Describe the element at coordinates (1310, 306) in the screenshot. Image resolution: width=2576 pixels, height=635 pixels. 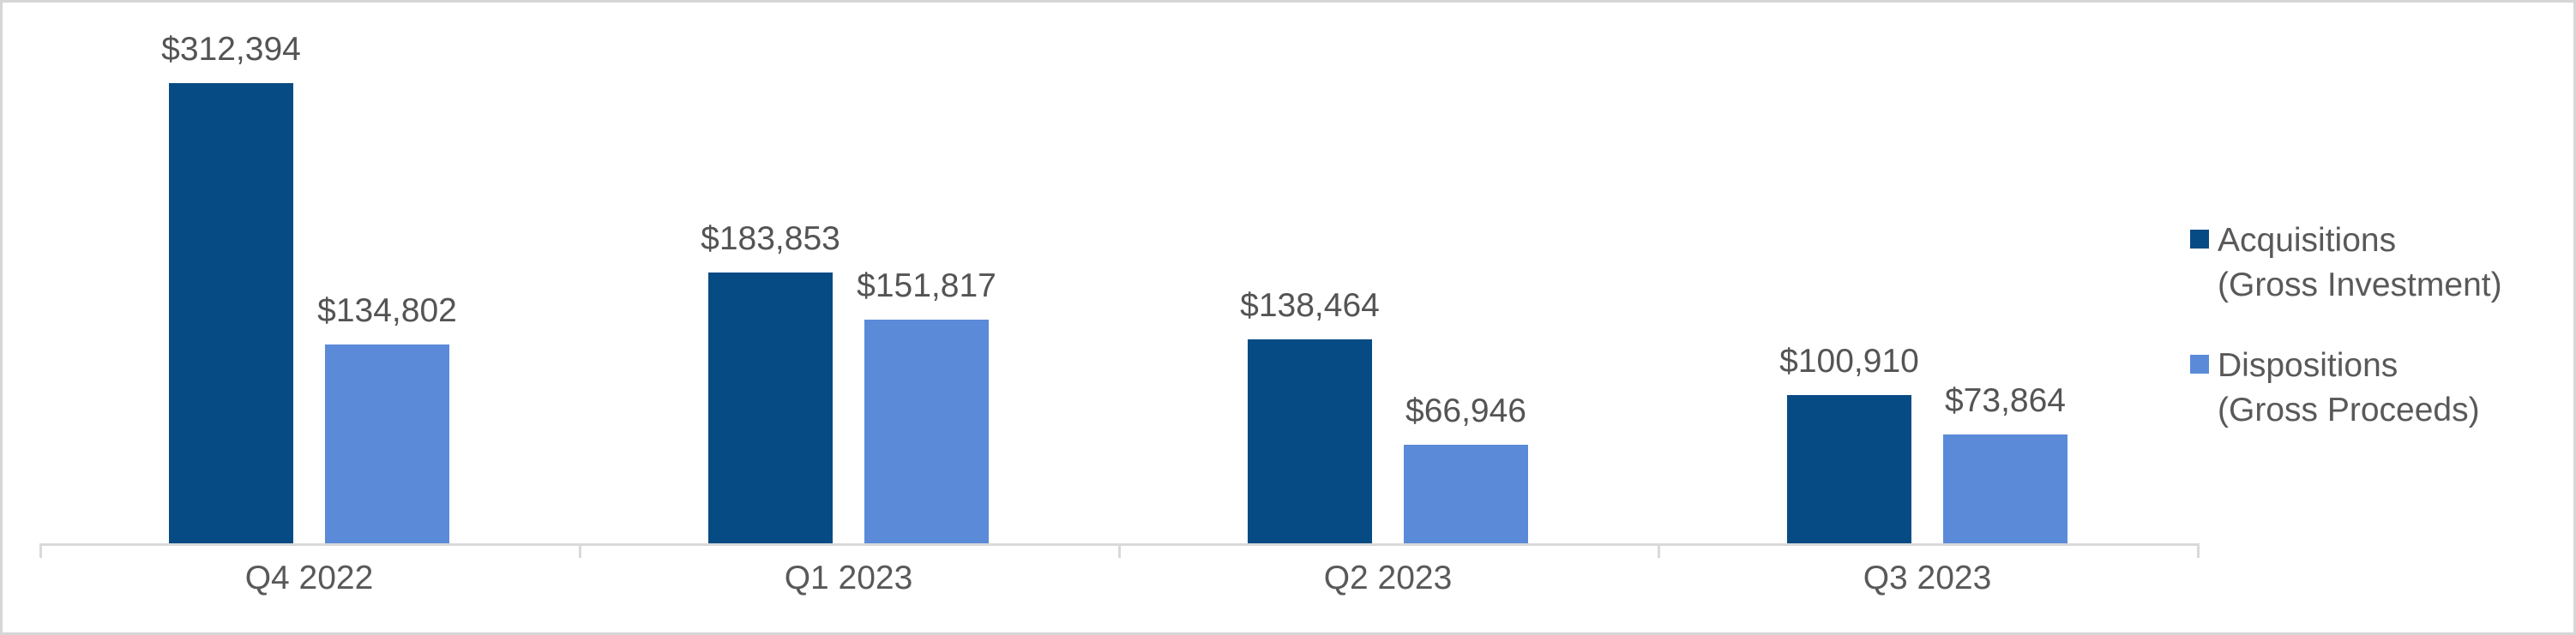
I see `bar-value-label: $138,464` at that location.